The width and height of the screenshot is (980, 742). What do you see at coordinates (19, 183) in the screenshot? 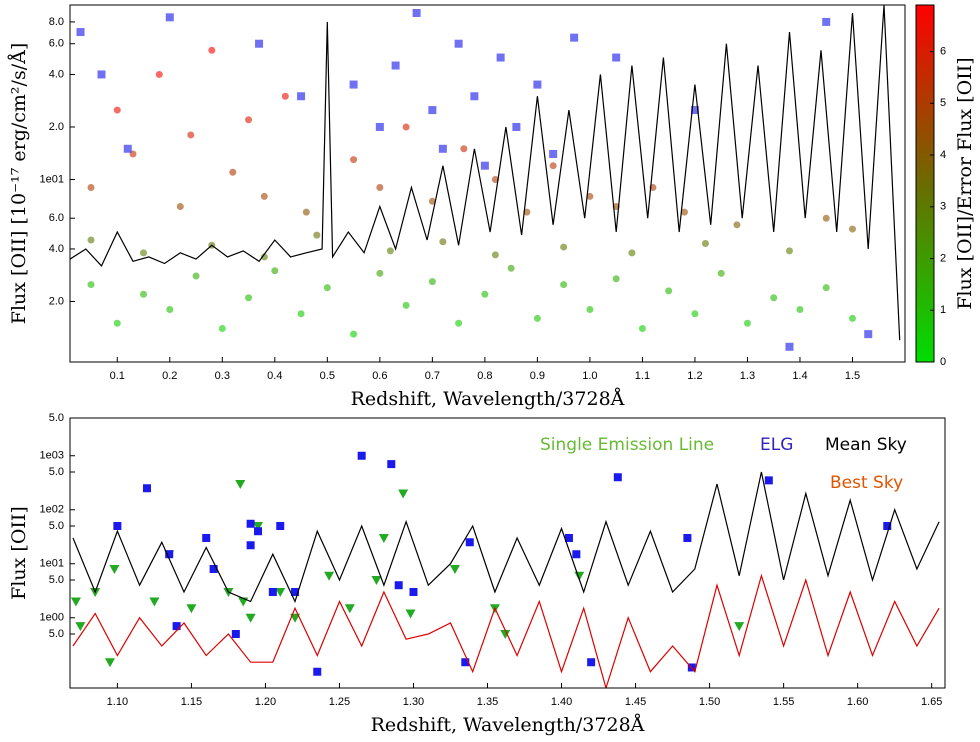
I see `y-axis-label: Flux [OII] [10⁻¹⁷ erg/cm²/s/Å]` at bounding box center [19, 183].